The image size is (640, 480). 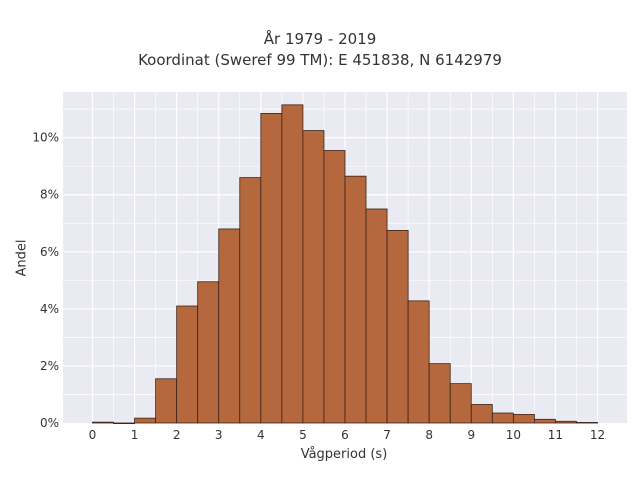 What do you see at coordinates (49, 309) in the screenshot?
I see `y-tick-label: 4%` at bounding box center [49, 309].